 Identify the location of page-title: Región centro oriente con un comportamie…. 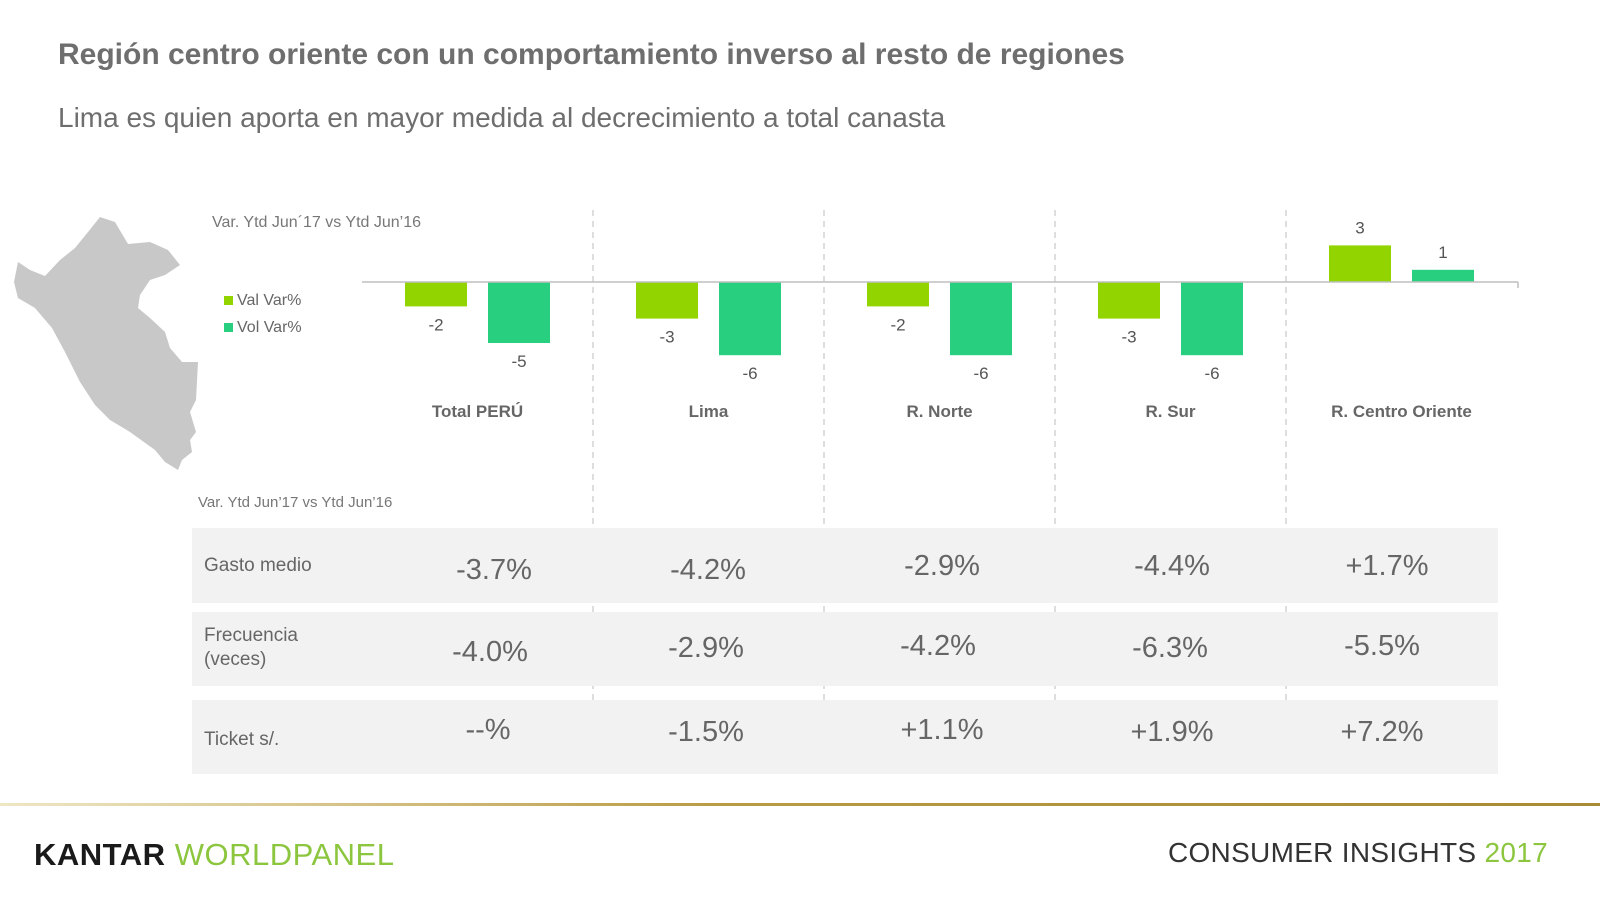
(591, 54).